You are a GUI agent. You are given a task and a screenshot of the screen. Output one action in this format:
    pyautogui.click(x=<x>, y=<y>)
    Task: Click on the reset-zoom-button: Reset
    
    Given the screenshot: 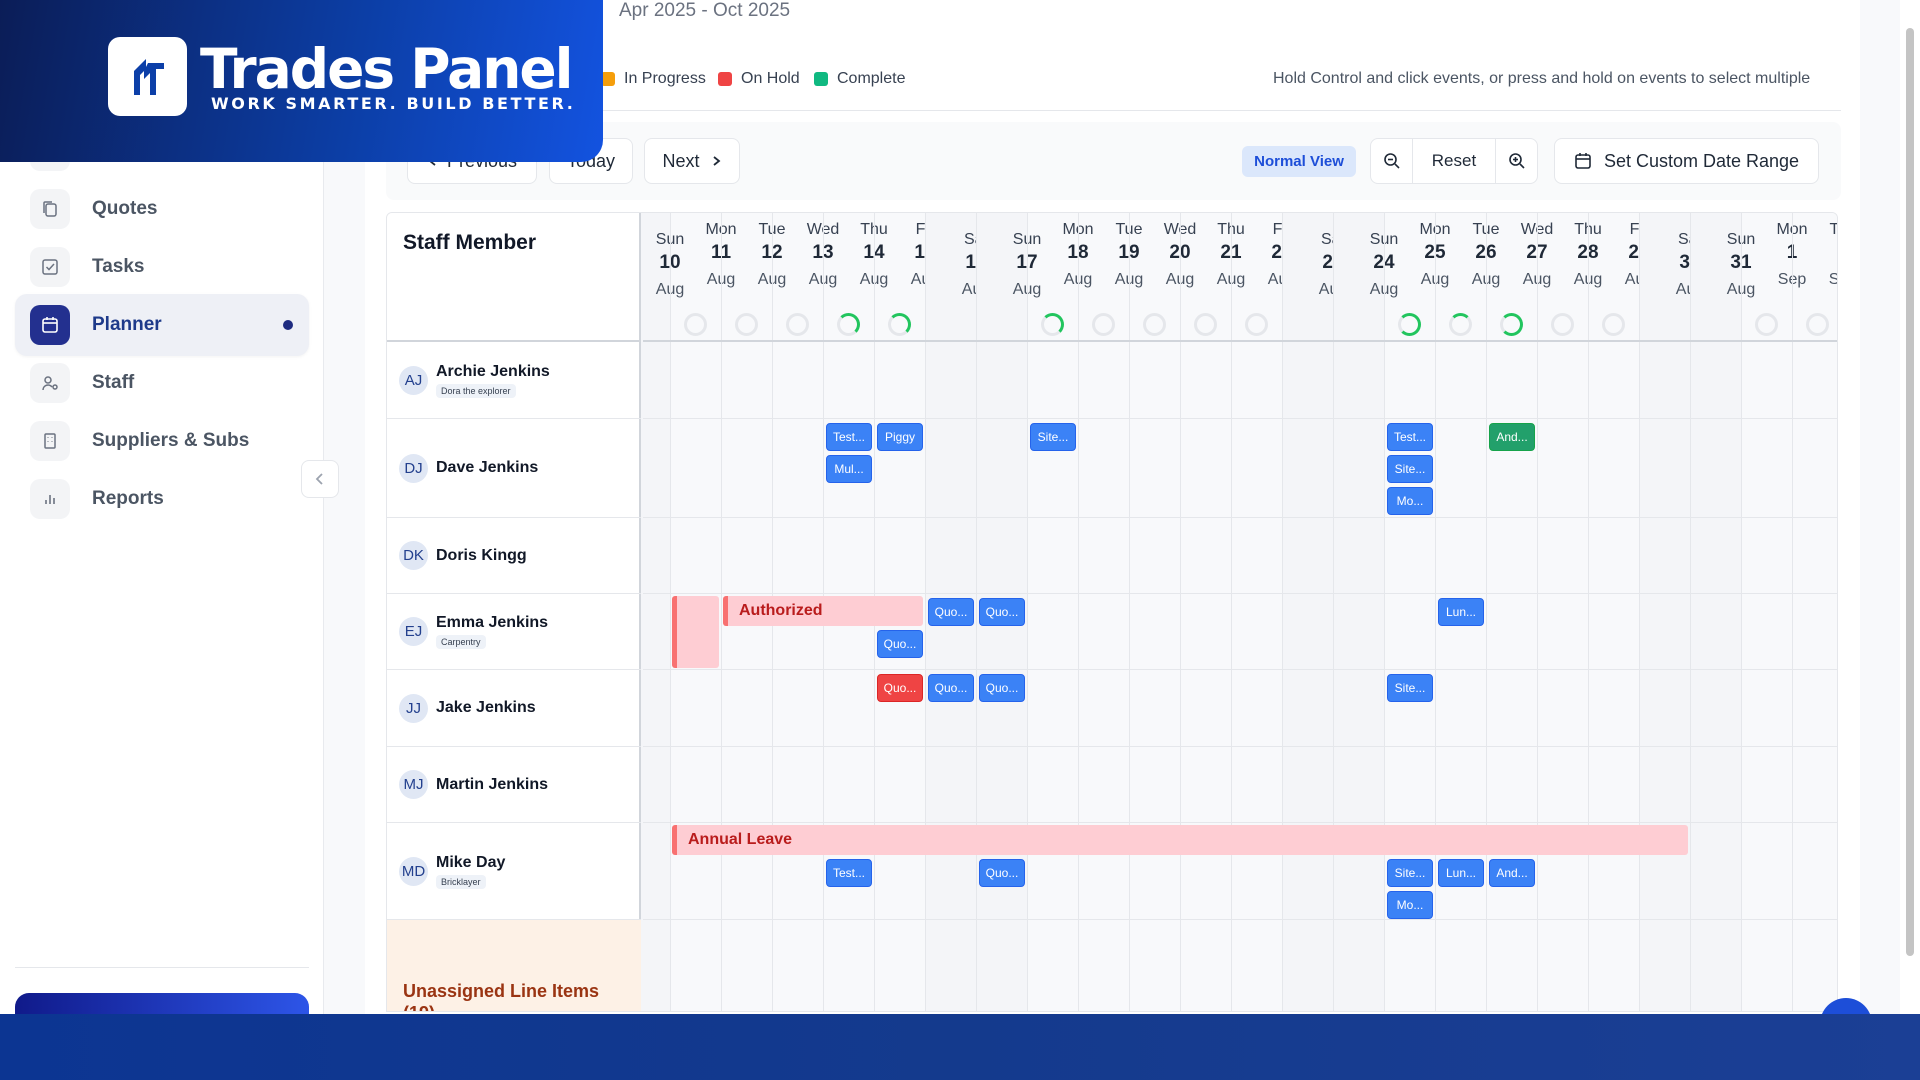 What is the action you would take?
    pyautogui.click(x=1454, y=160)
    